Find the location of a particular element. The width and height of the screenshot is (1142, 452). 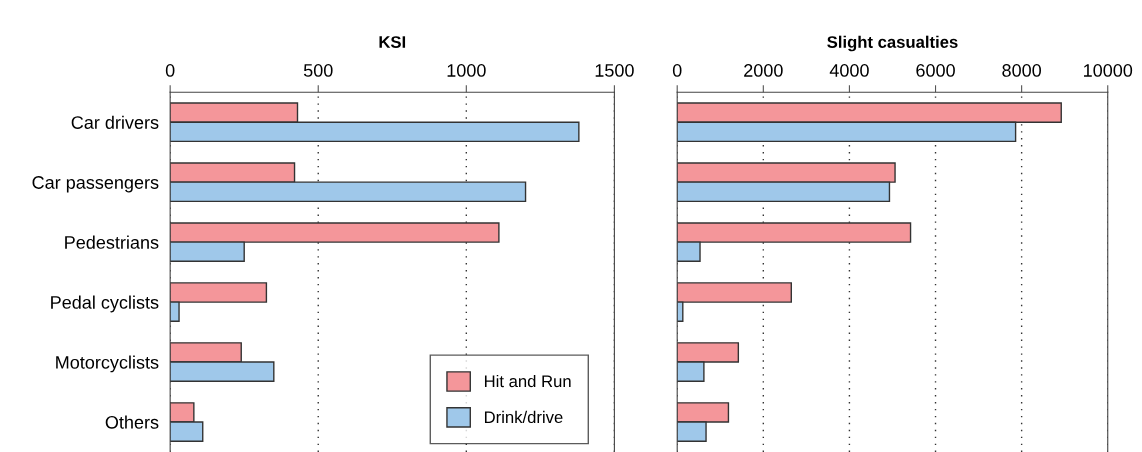

legend-label: Drink/drive is located at coordinates (523, 417).